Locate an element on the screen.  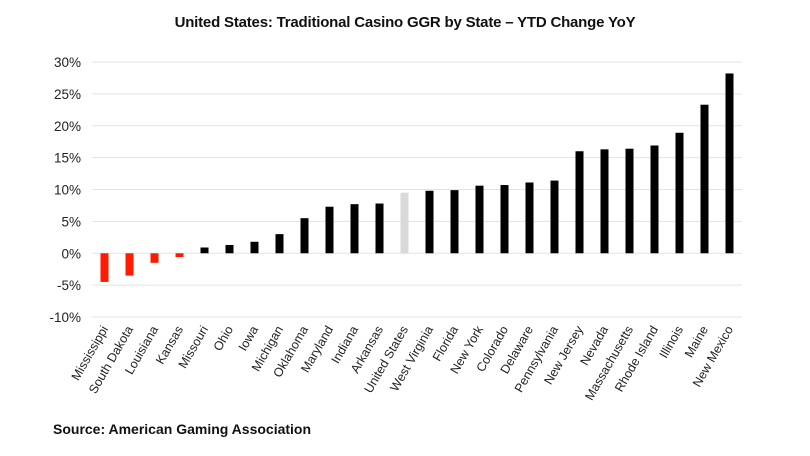
bar-south-dakota is located at coordinates (129, 264).